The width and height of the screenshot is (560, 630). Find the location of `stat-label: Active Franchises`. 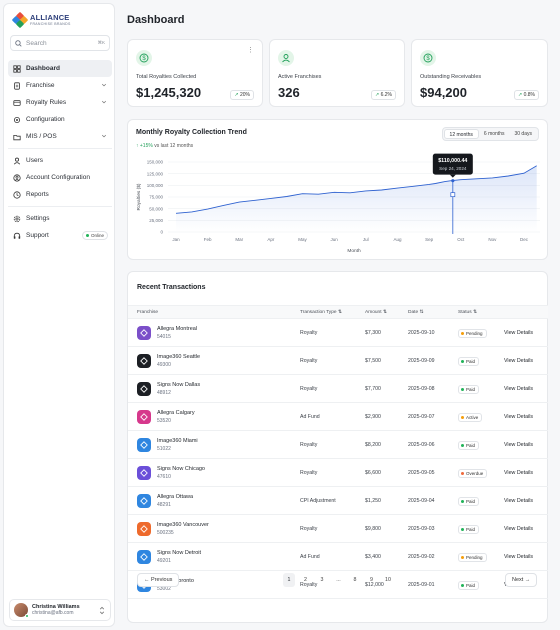

stat-label: Active Franchises is located at coordinates (300, 77).